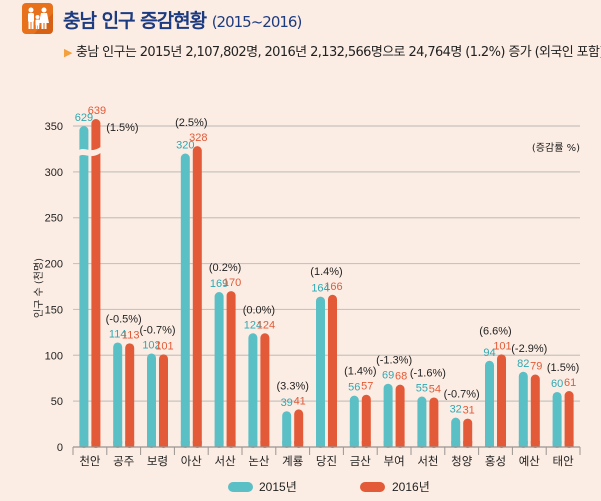 Image resolution: width=601 pixels, height=501 pixels. Describe the element at coordinates (469, 411) in the screenshot. I see `value-label-2016: 31` at that location.